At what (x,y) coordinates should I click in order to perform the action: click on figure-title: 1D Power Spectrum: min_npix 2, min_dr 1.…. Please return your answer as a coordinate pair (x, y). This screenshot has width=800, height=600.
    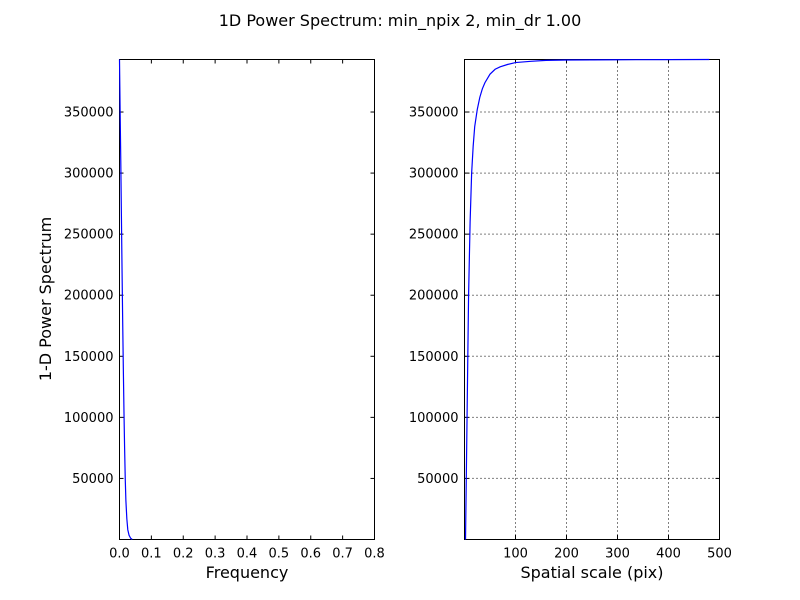
    Looking at the image, I should click on (400, 21).